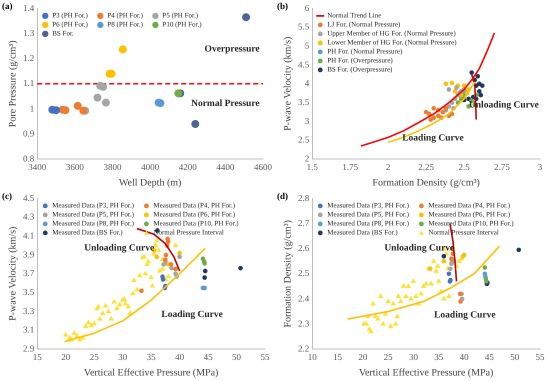 The image size is (550, 381). Describe the element at coordinates (28, 83) in the screenshot. I see `y-tick-label: 1.1` at that location.